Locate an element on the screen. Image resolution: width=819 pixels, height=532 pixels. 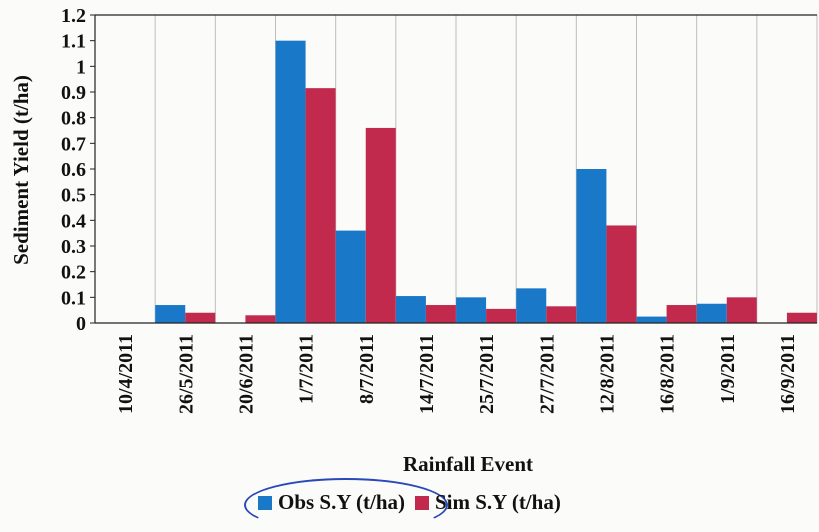
x-tick-label: 27/7/2011 is located at coordinates (547, 374).